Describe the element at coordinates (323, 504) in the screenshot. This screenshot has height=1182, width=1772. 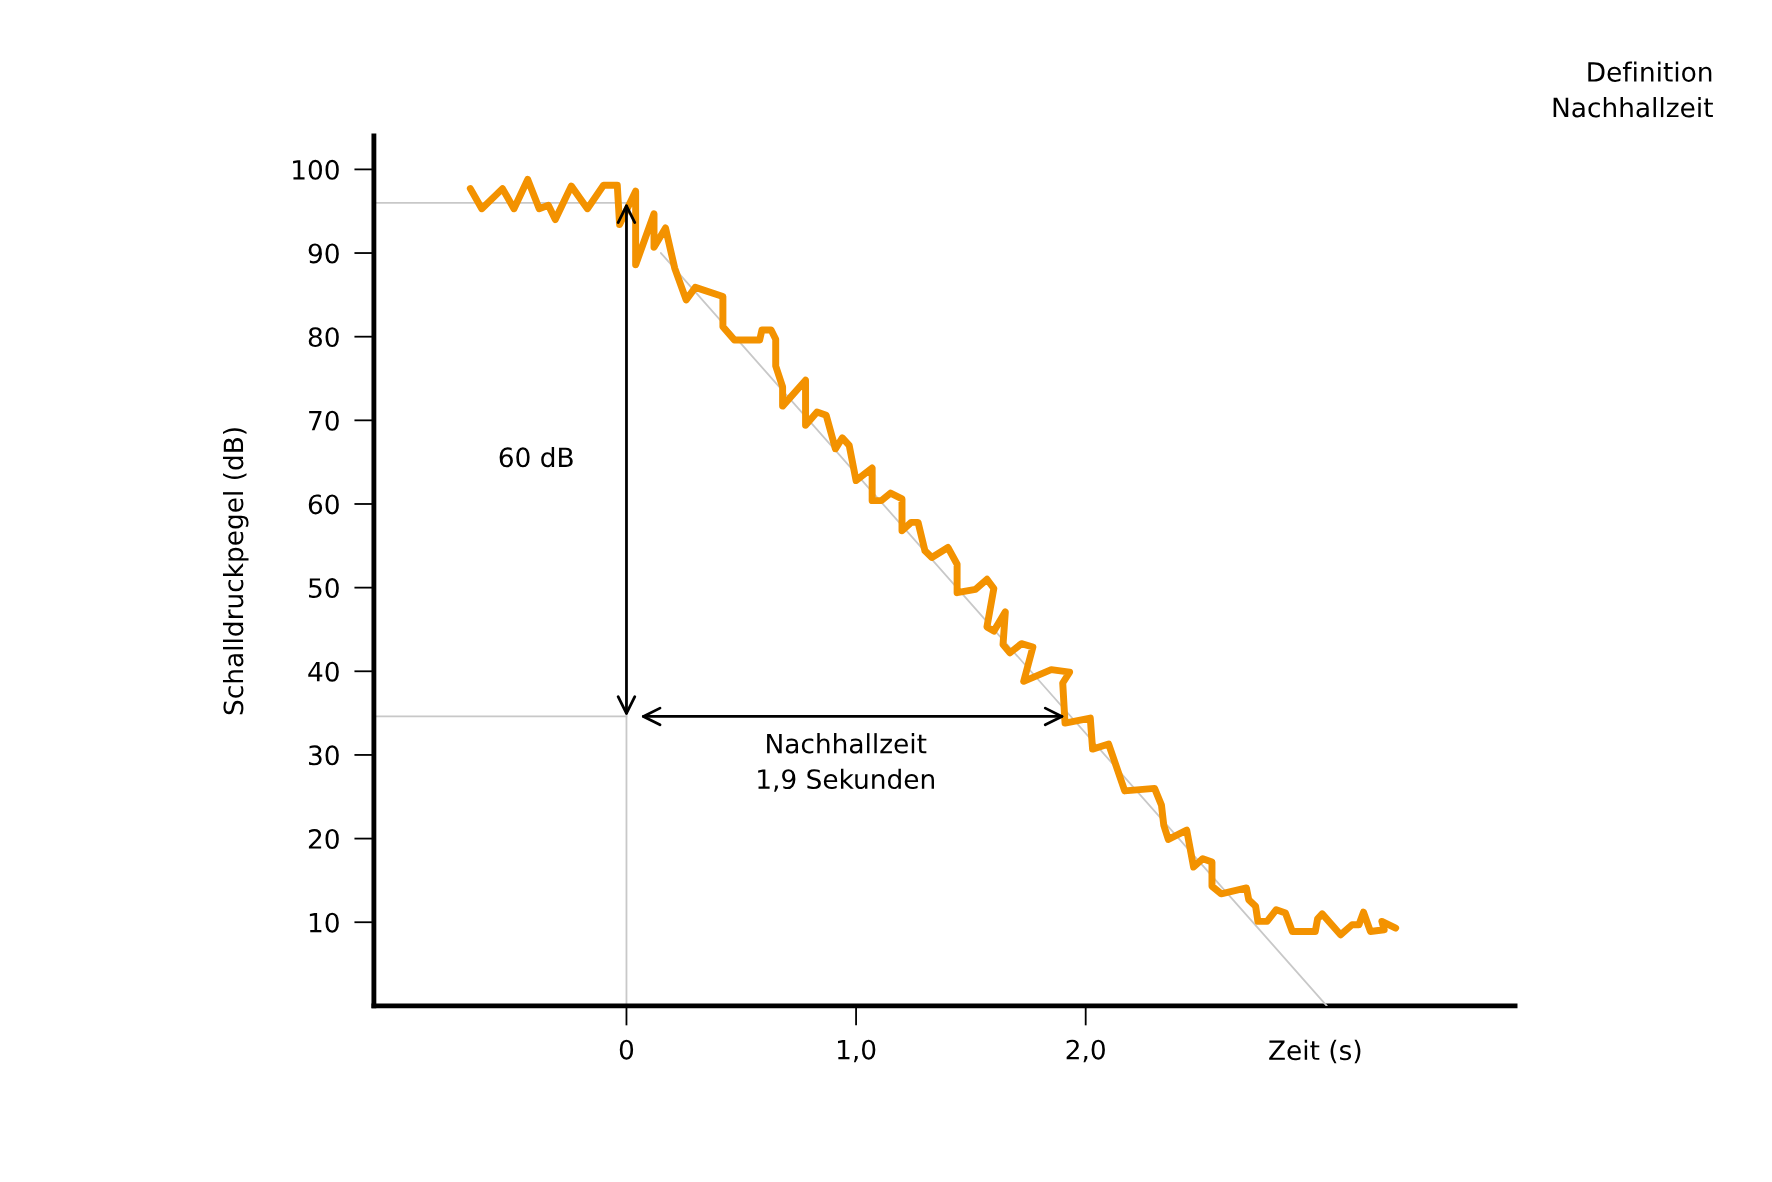
I see `y-tick-label: 60` at that location.